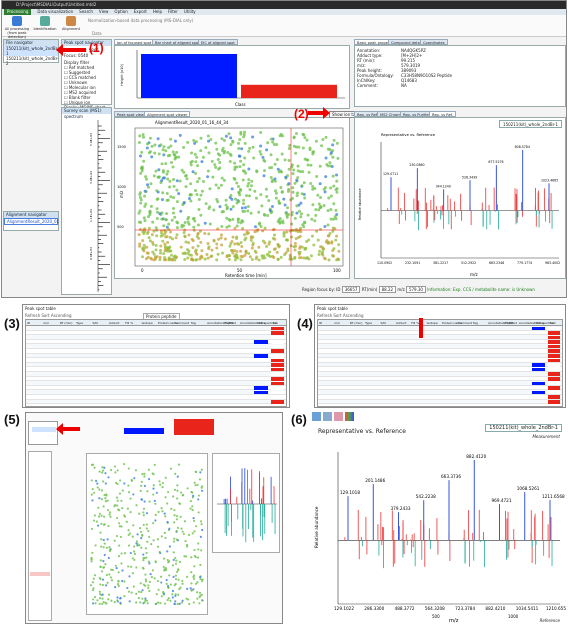 The image size is (568, 630). Describe the element at coordinates (40, 574) in the screenshot. I see `mini-alignment-file` at that location.